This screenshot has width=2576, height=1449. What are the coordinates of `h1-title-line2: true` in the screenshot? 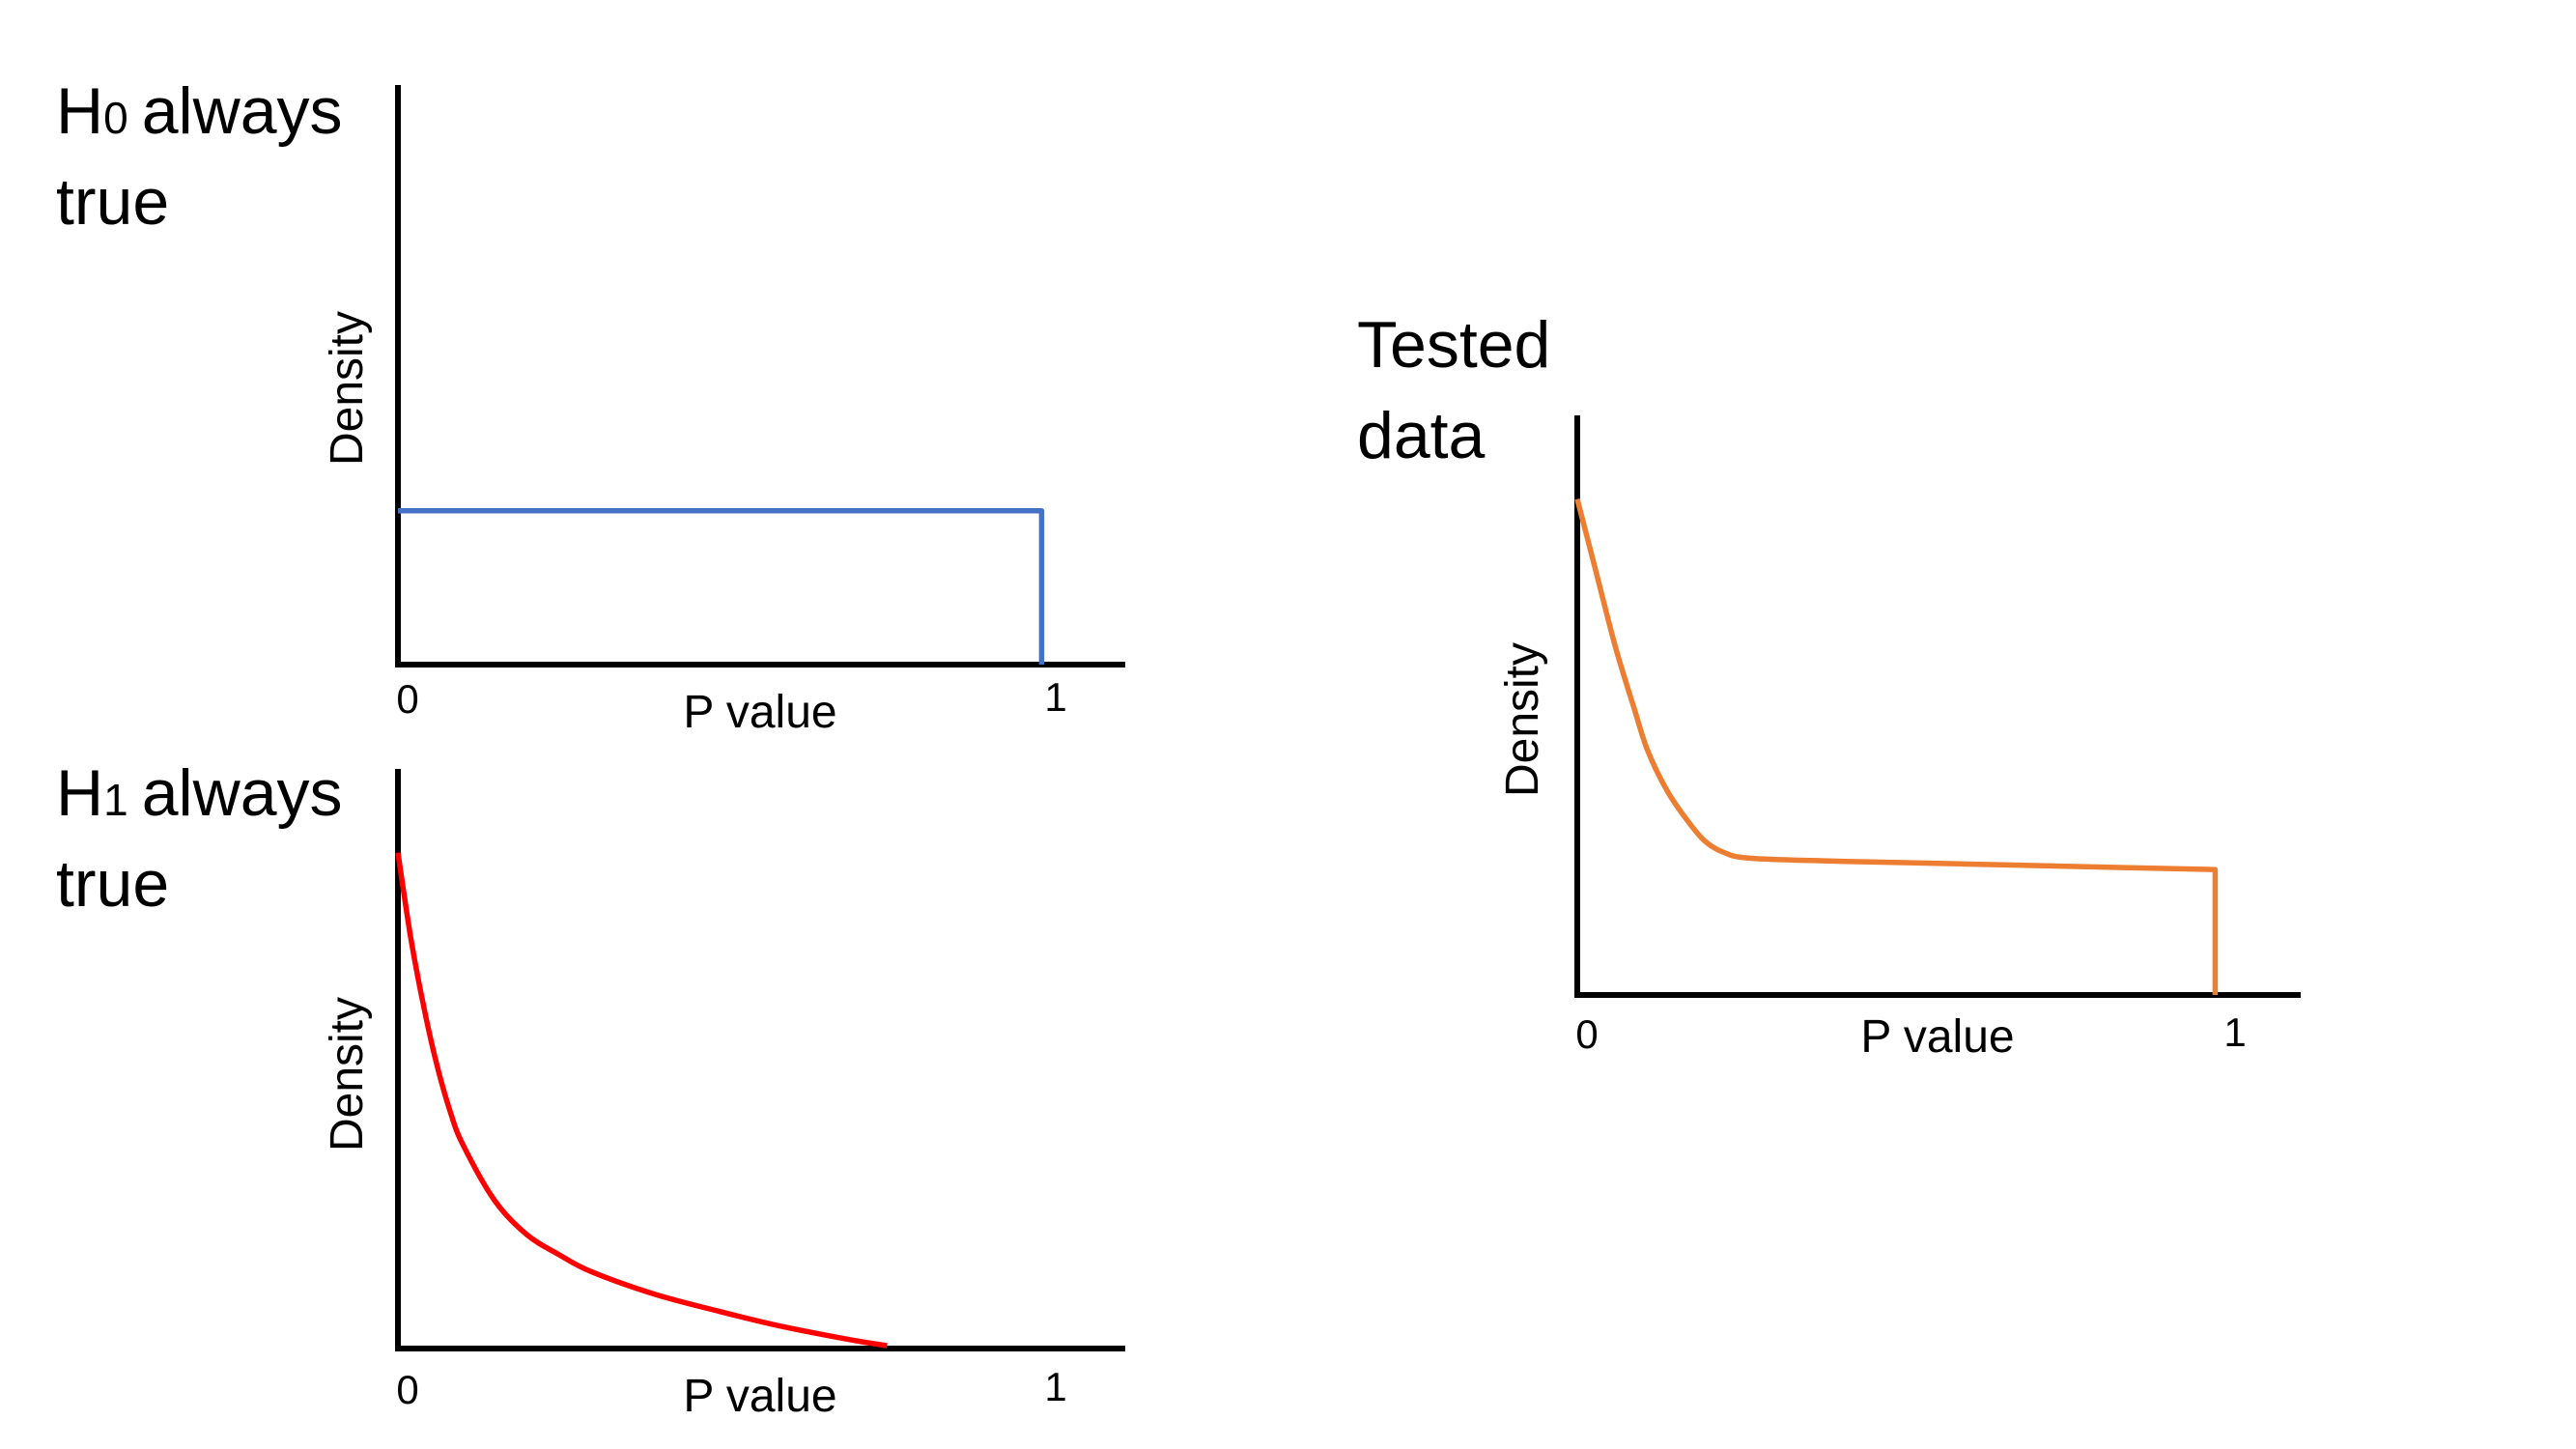 It's located at (112, 884).